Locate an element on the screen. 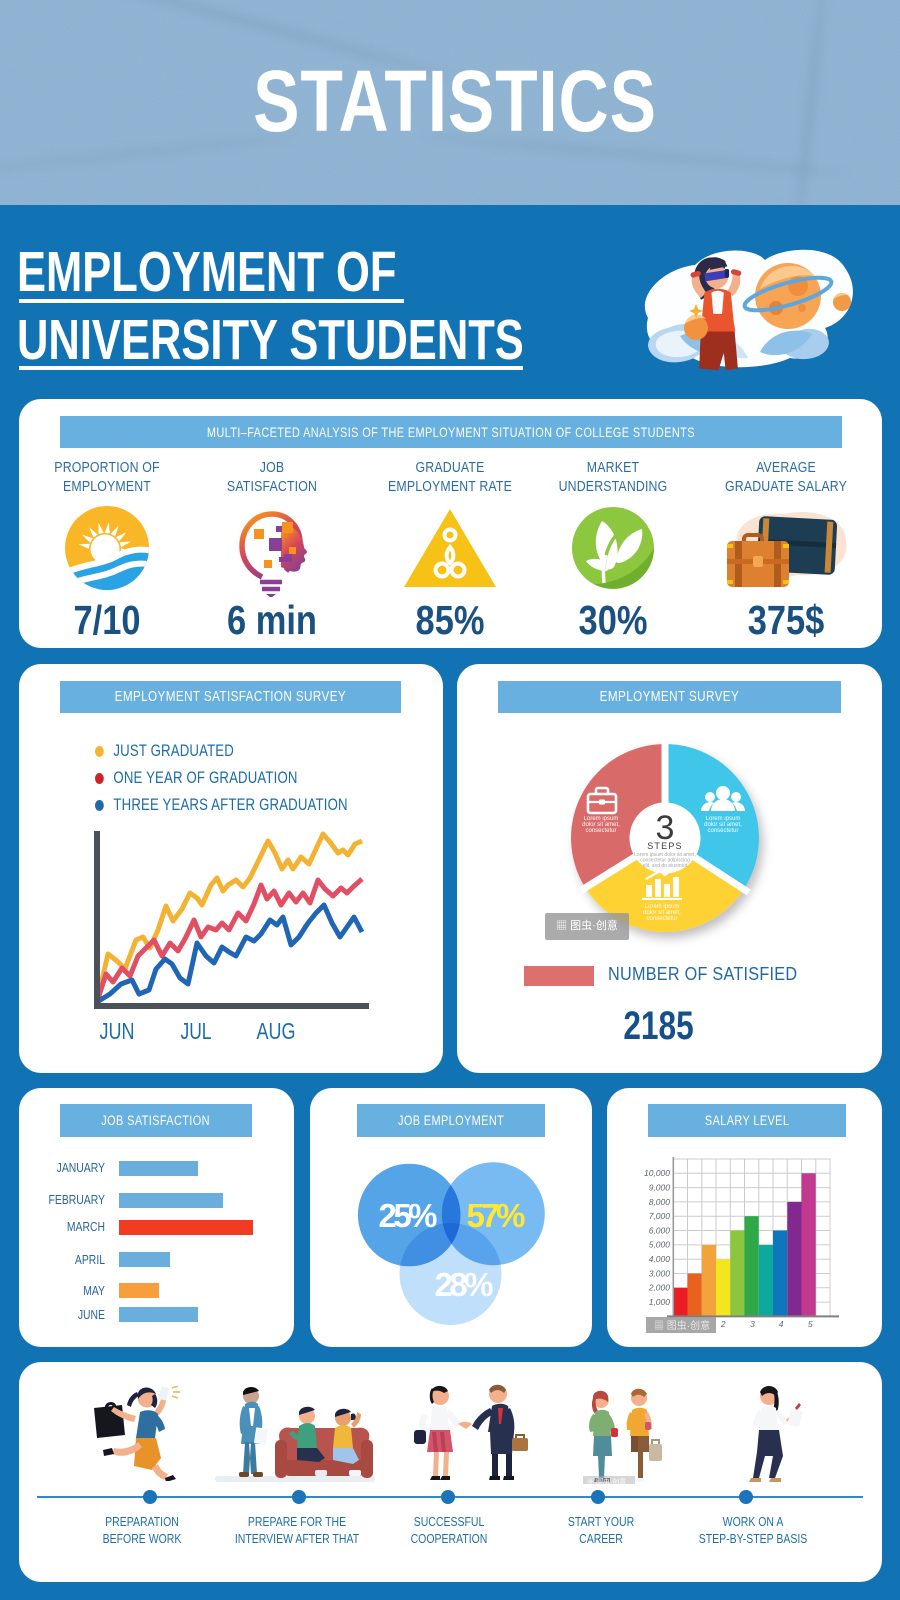 This screenshot has width=900, height=1600. svg-text: 7,000 is located at coordinates (660, 1216).